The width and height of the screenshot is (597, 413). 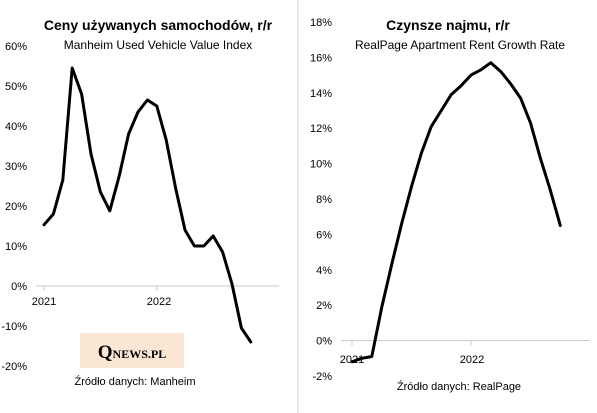 I want to click on y-tick-label: 20%, so click(x=16, y=207).